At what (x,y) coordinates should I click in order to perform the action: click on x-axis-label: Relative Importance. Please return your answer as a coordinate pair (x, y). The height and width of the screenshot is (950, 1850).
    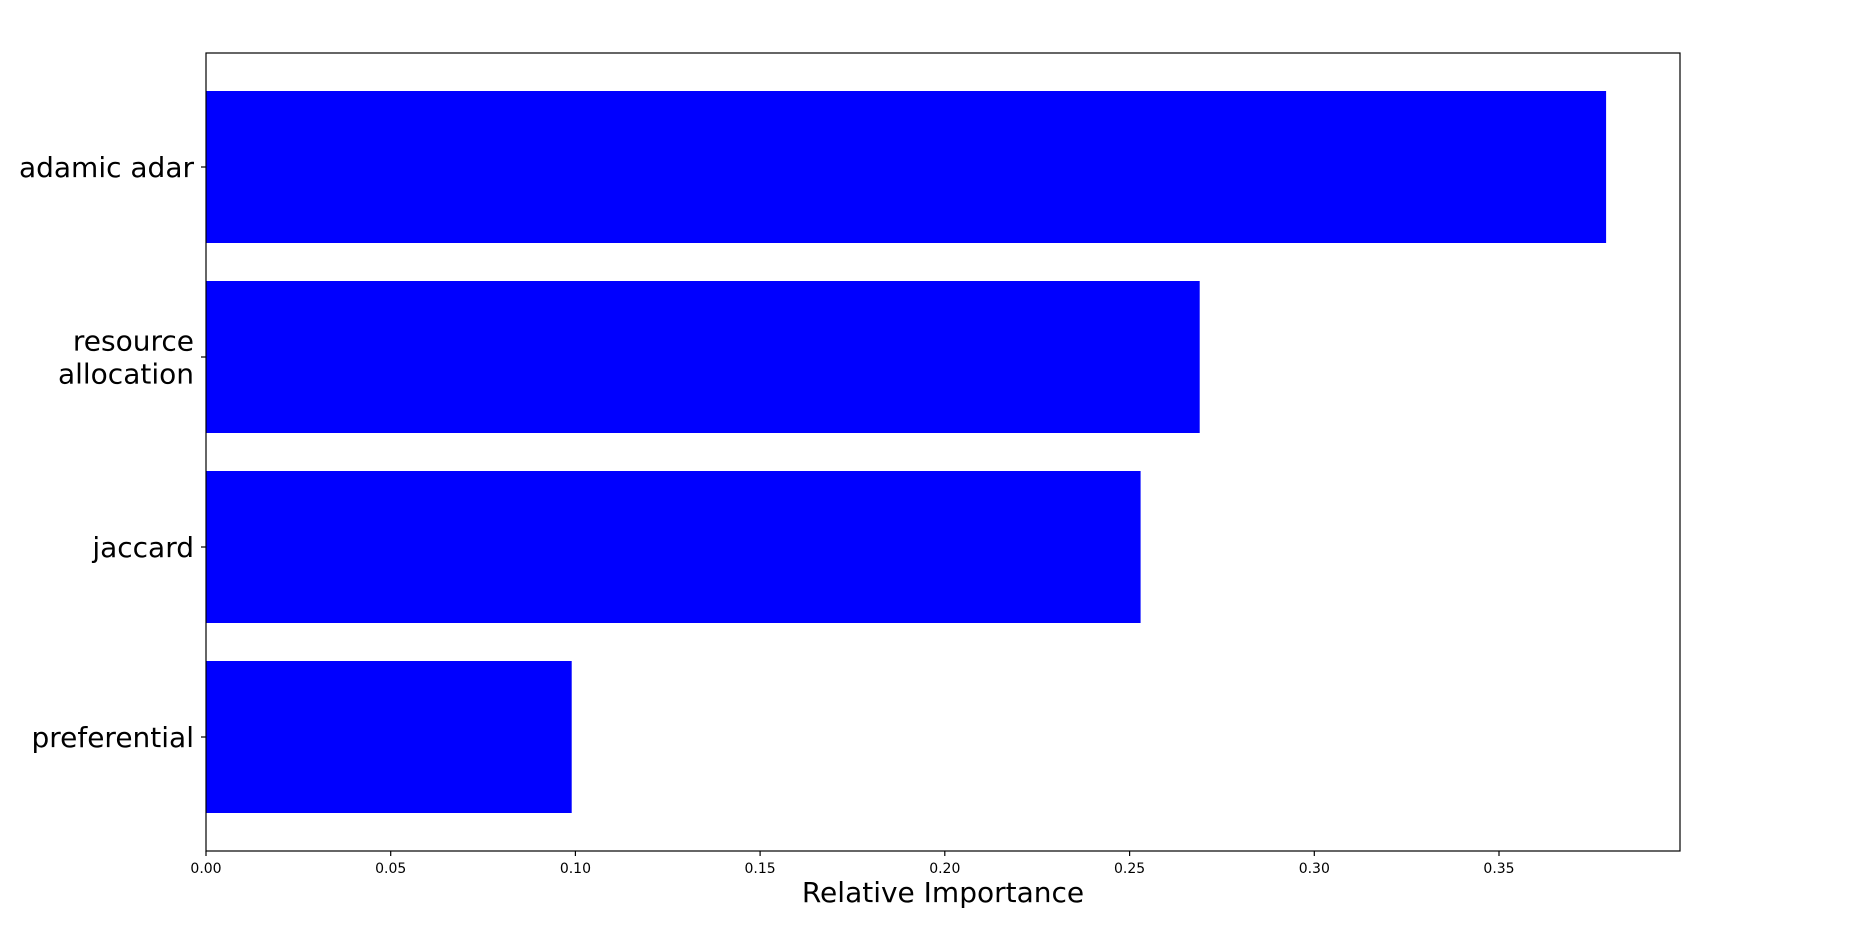
    Looking at the image, I should click on (943, 892).